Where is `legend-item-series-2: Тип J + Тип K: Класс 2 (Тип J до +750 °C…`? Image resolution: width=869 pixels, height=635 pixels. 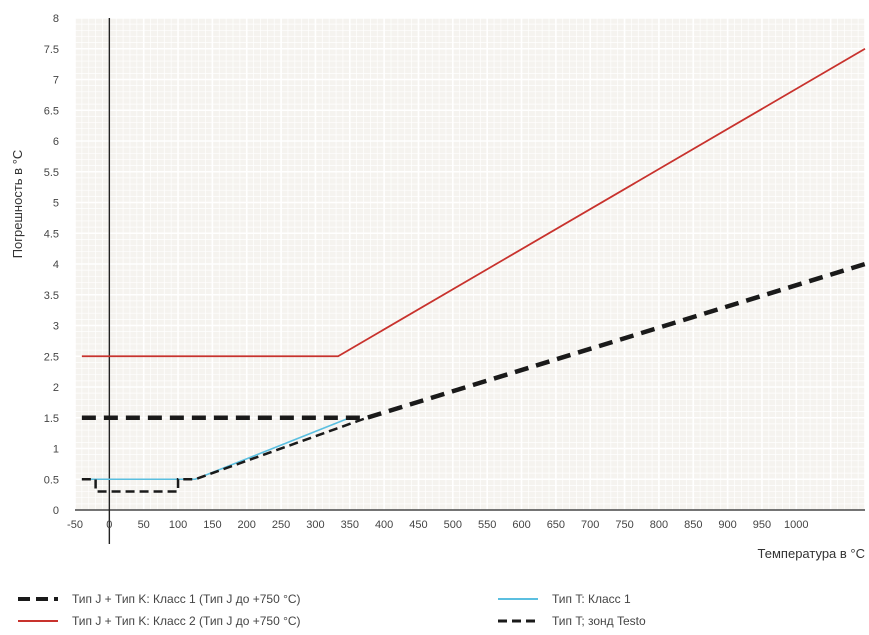
legend-item-series-2: Тип J + Тип K: Класс 2 (Тип J до +750 °C… is located at coordinates (159, 621).